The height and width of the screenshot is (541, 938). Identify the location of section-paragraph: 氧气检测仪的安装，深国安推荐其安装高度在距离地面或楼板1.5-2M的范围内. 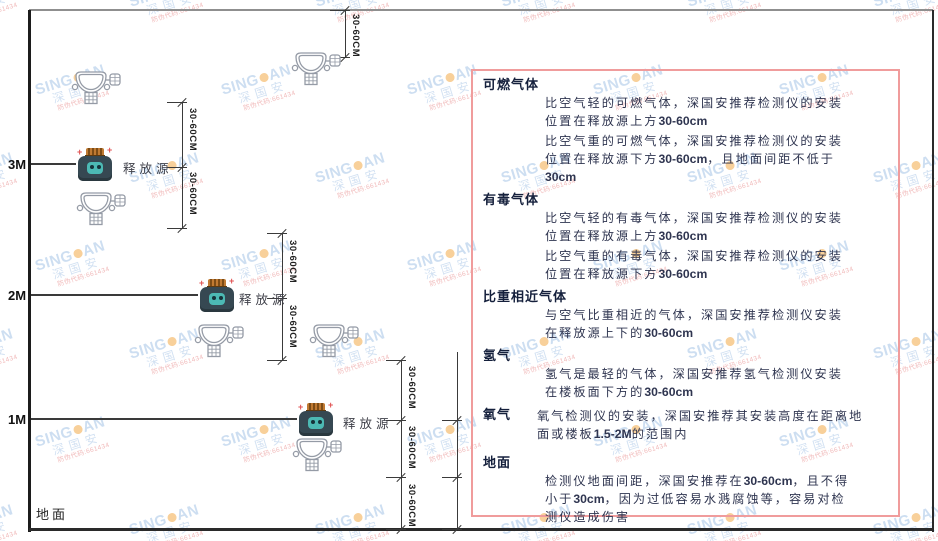
(700, 425).